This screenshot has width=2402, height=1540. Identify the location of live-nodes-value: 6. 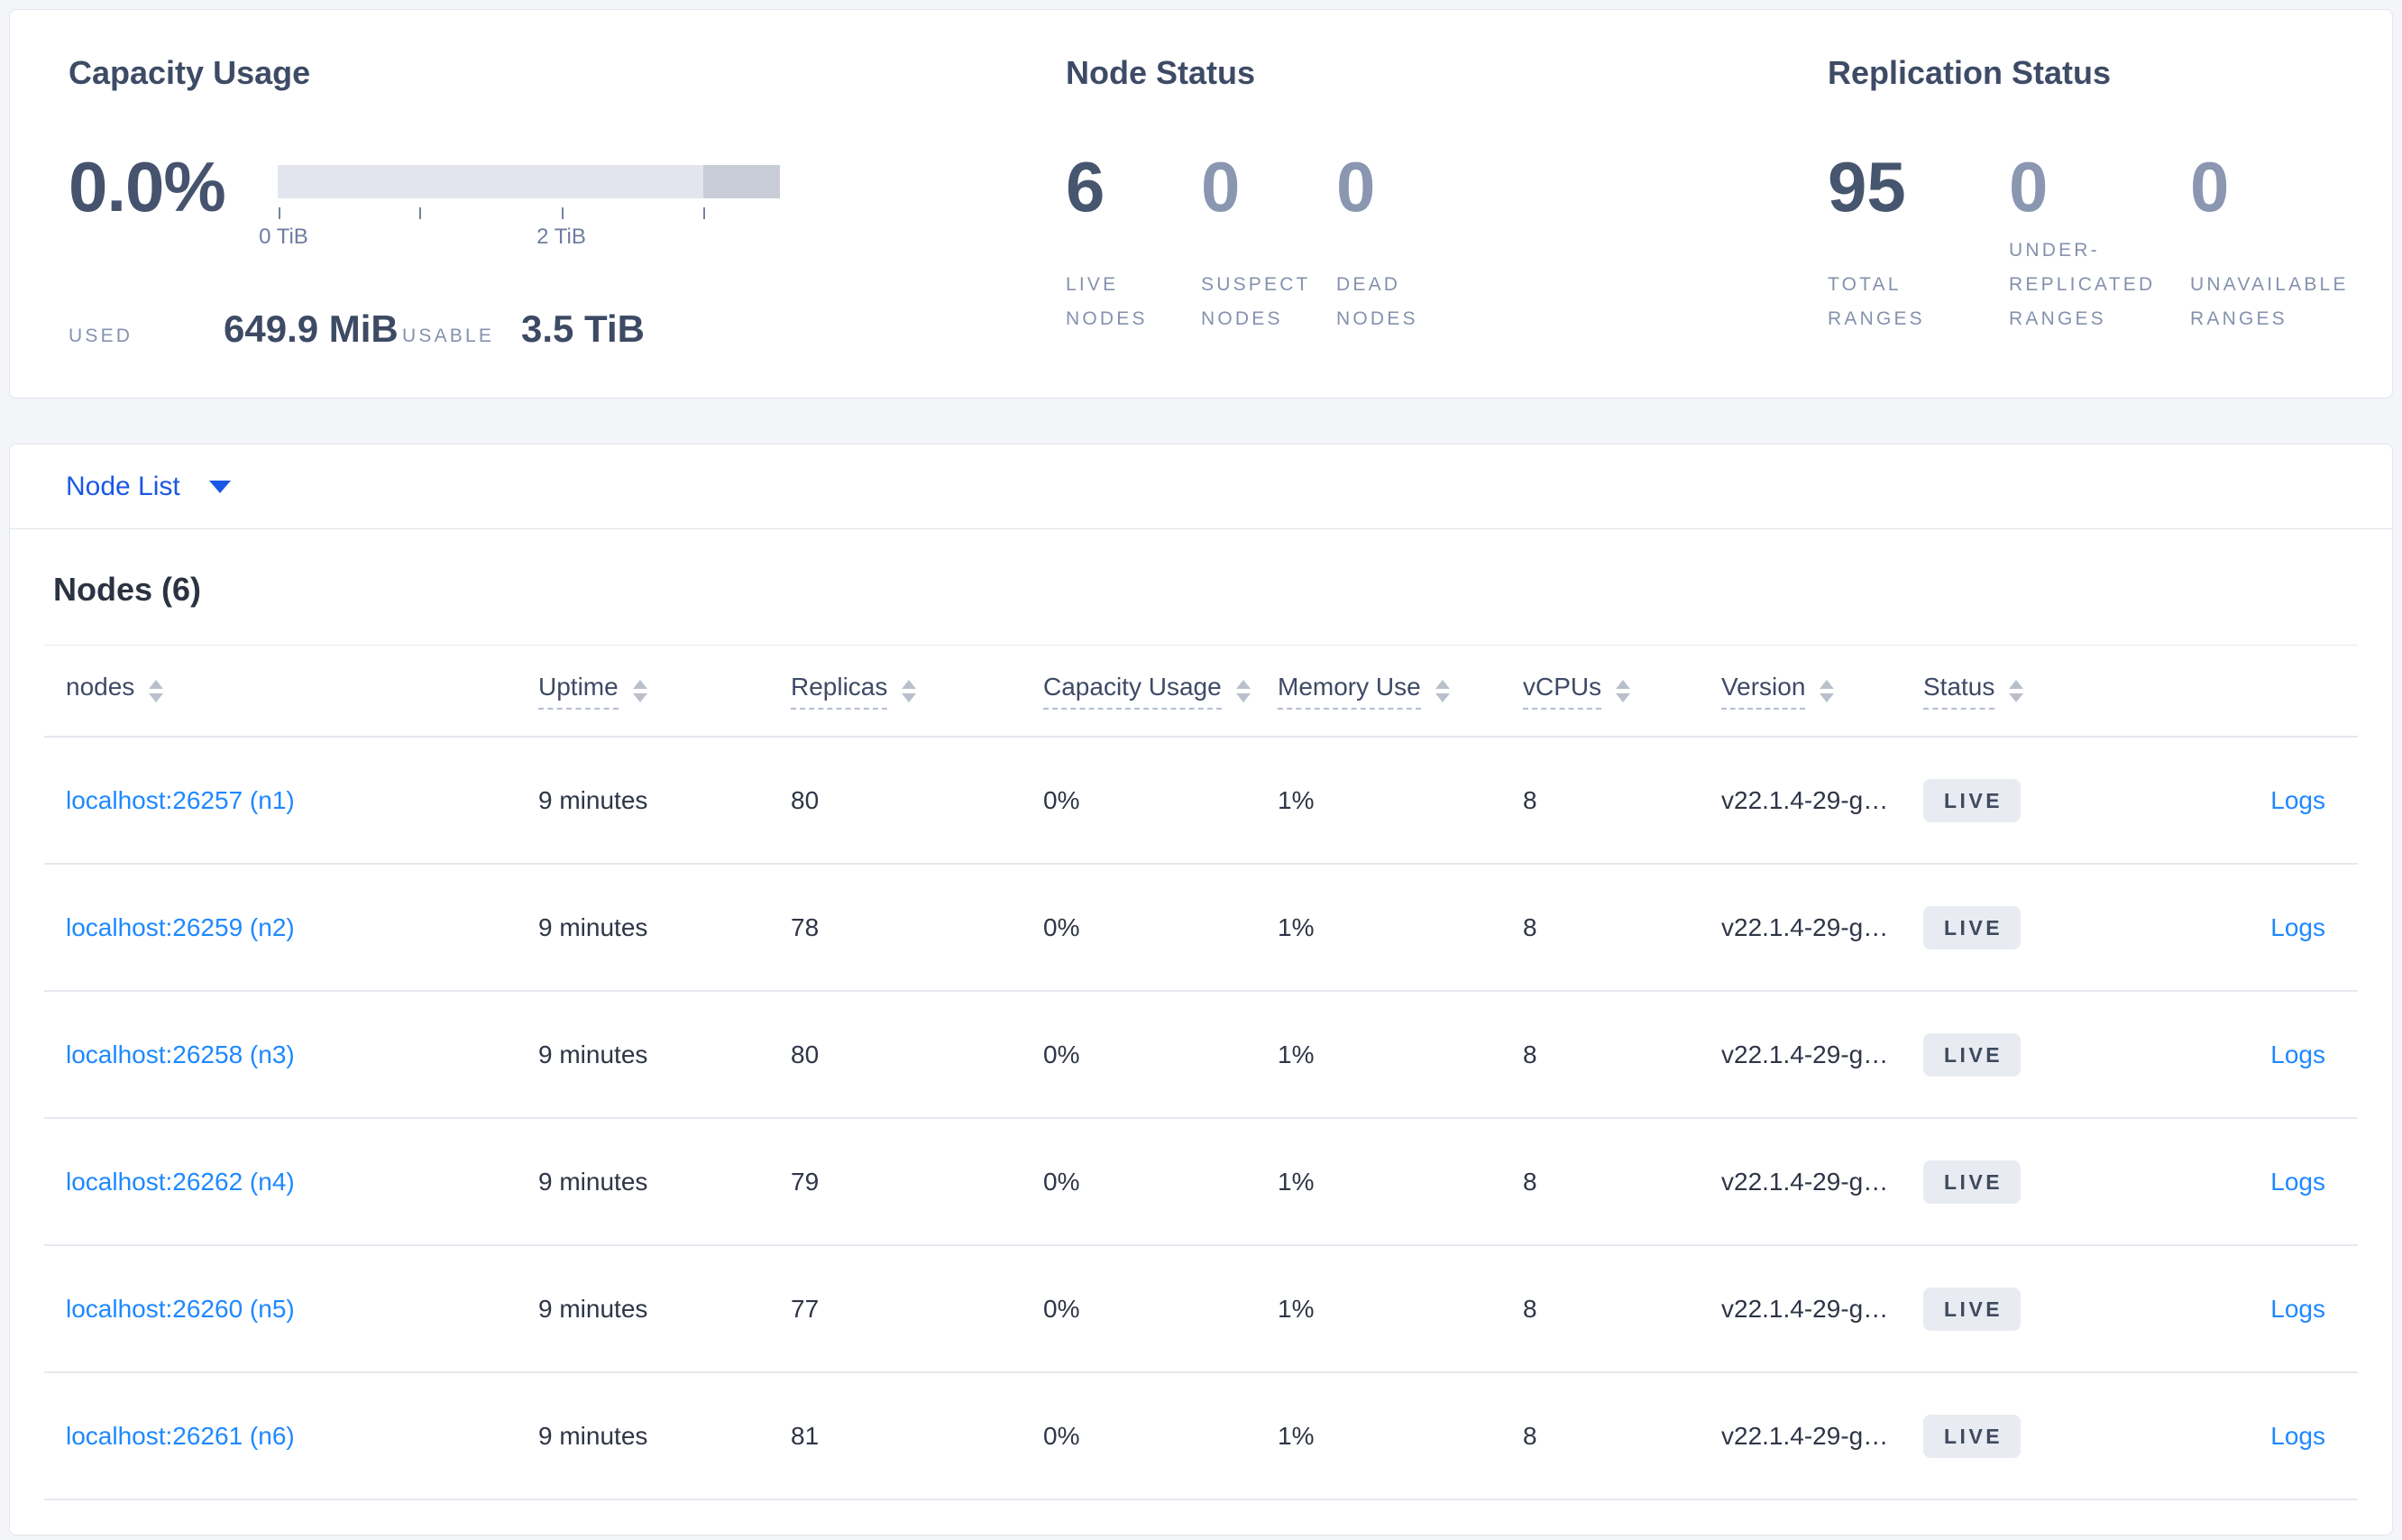
(1085, 186).